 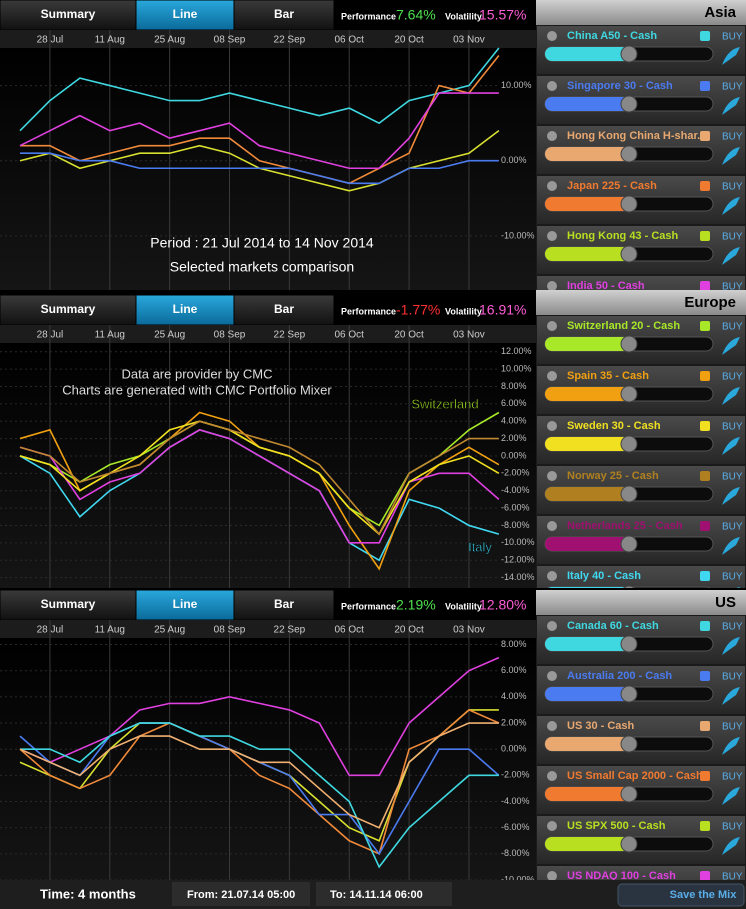 What do you see at coordinates (259, 131) in the screenshot?
I see `series-line` at bounding box center [259, 131].